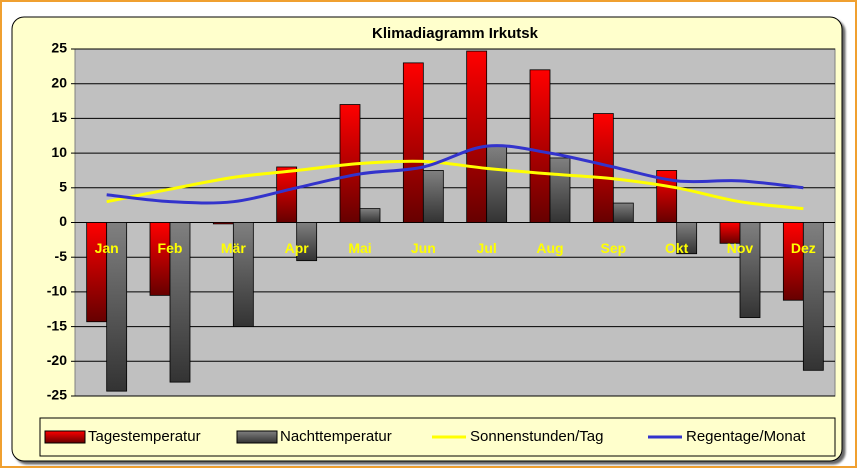 This screenshot has height=468, width=857. Describe the element at coordinates (233, 248) in the screenshot. I see `x-tick-label: Mär` at that location.